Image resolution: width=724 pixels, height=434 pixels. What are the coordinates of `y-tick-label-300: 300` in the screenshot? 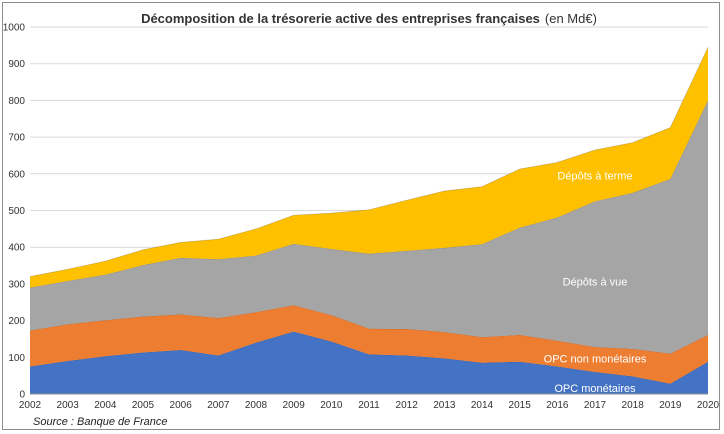 It's located at (16, 284).